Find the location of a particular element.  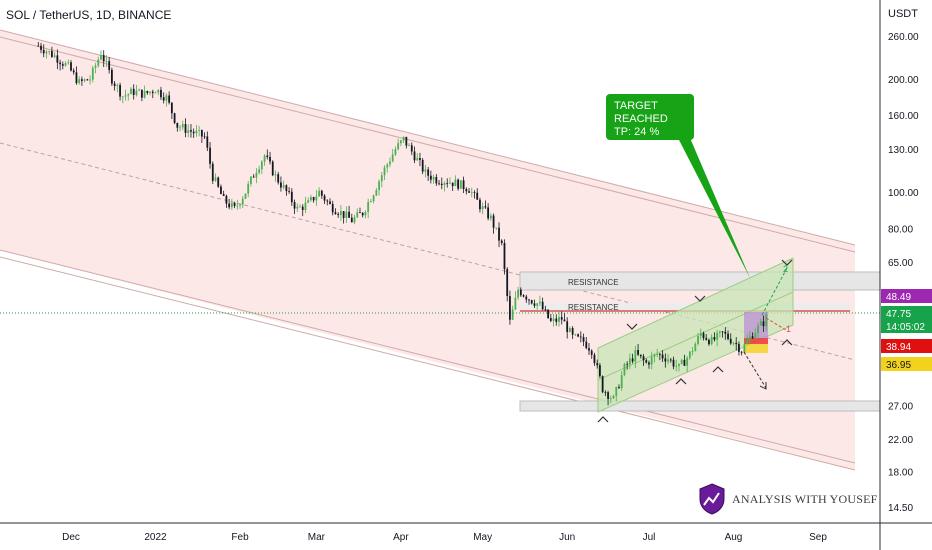

time-tick-label: Aug is located at coordinates (734, 537).